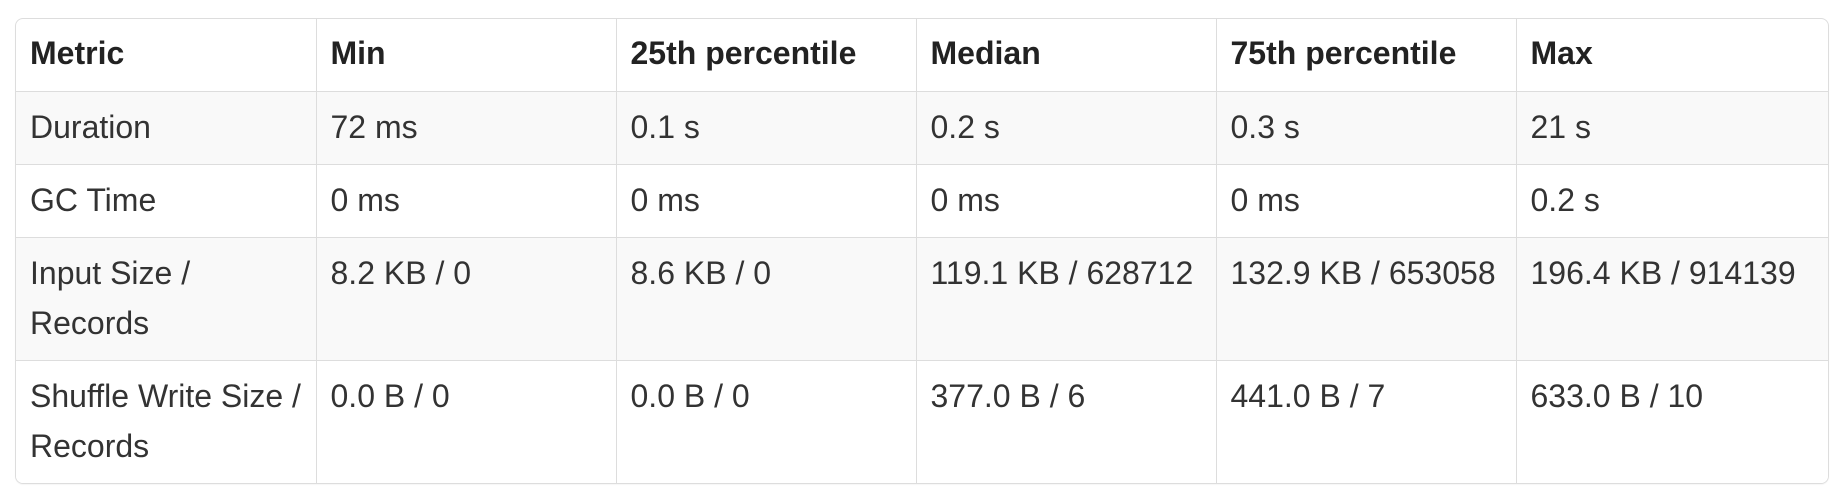 The image size is (1842, 501). I want to click on p75-cell: 0 ms, so click(1366, 201).